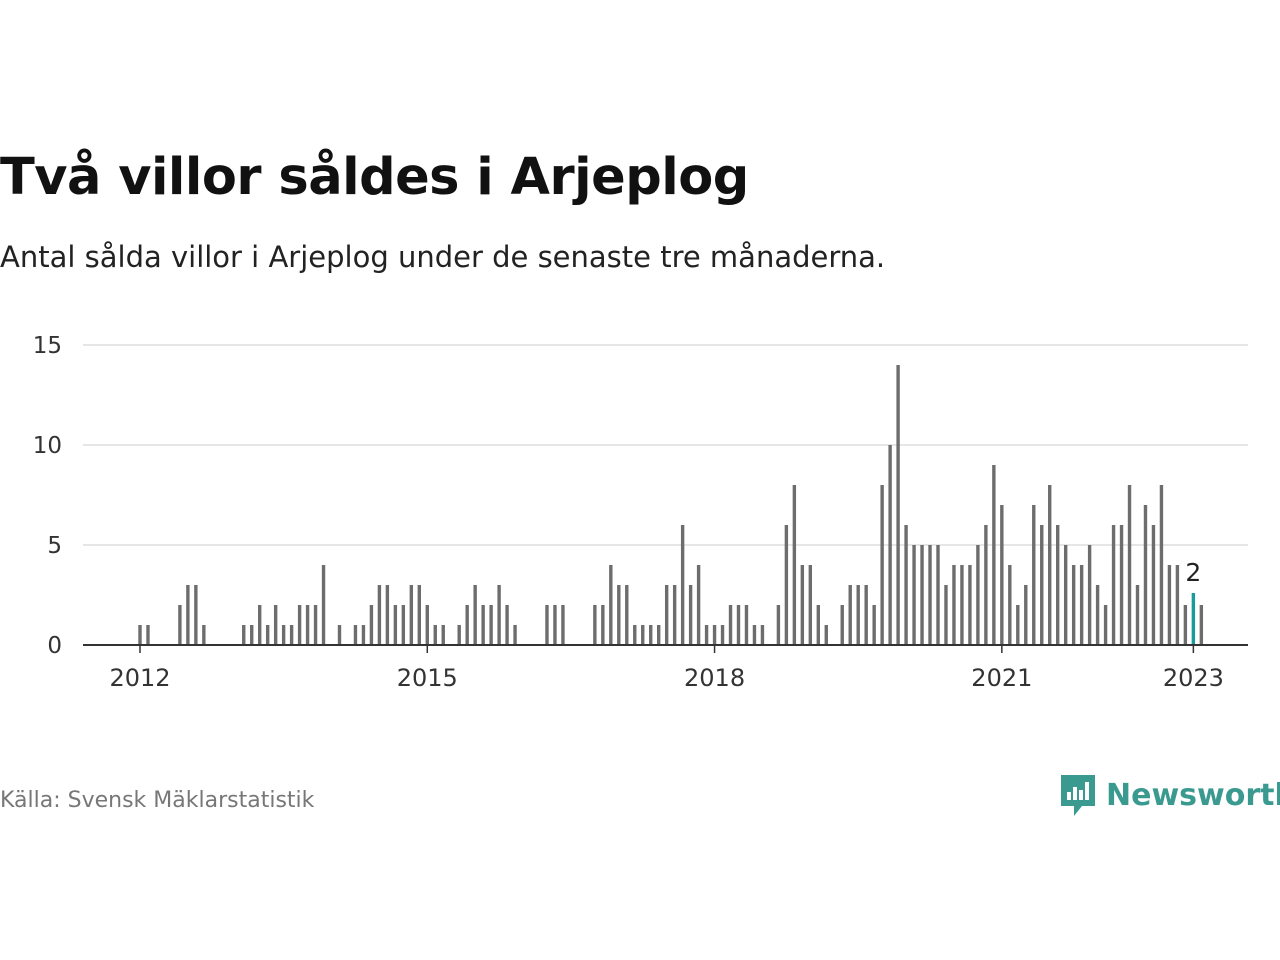 Image resolution: width=1280 pixels, height=960 pixels. I want to click on x-tick-label: 2015, so click(427, 678).